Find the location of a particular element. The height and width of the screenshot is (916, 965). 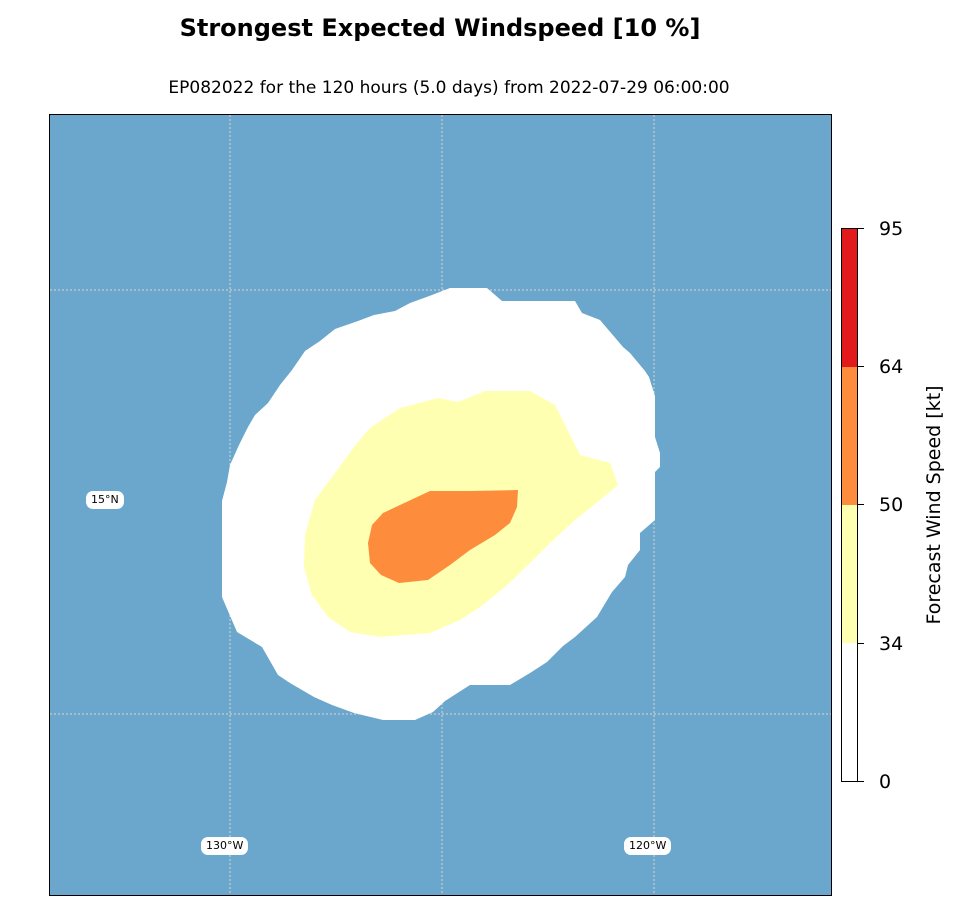

colorbar is located at coordinates (849, 505).